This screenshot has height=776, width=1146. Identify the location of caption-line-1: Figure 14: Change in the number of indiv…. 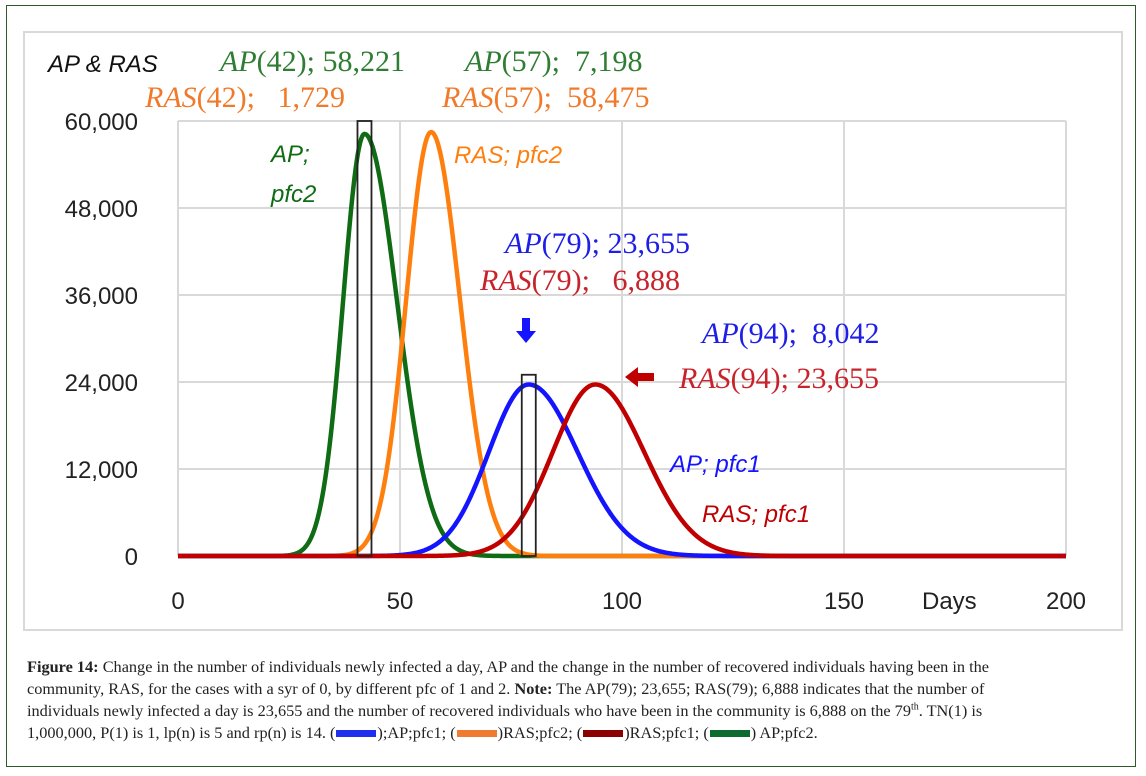
(577, 667).